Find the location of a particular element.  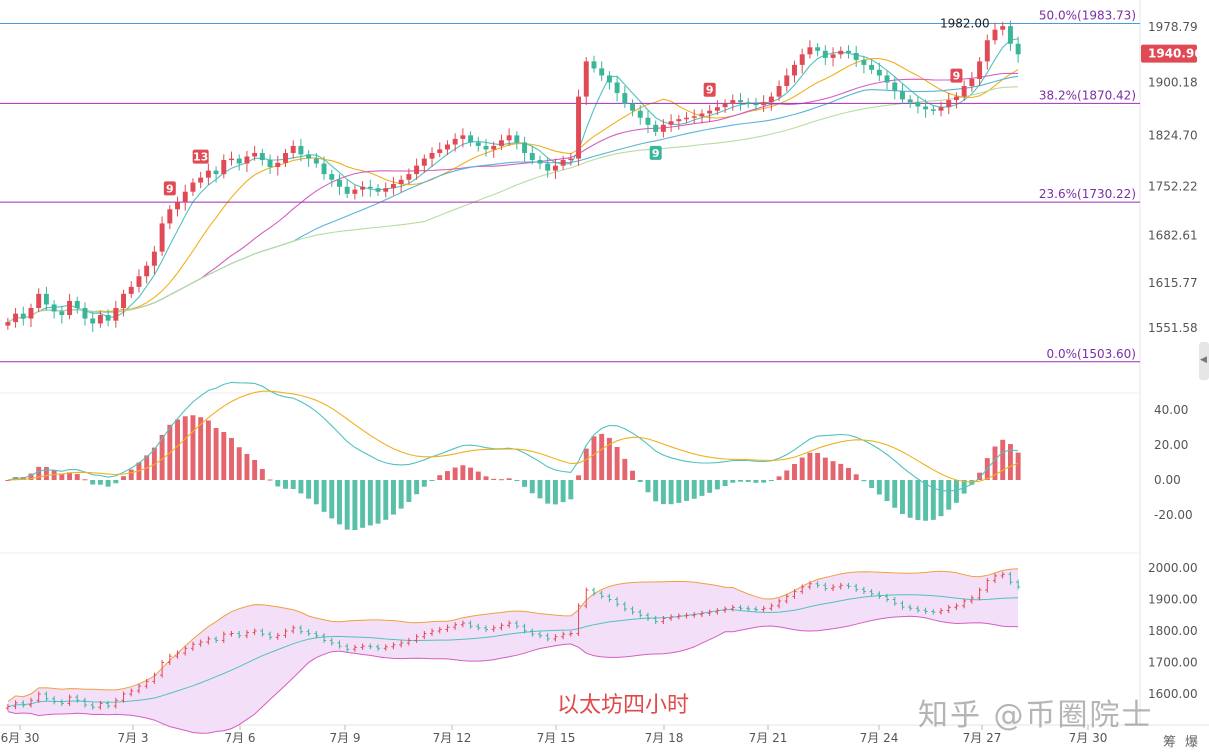

td-marker-label: 9 is located at coordinates (170, 188).